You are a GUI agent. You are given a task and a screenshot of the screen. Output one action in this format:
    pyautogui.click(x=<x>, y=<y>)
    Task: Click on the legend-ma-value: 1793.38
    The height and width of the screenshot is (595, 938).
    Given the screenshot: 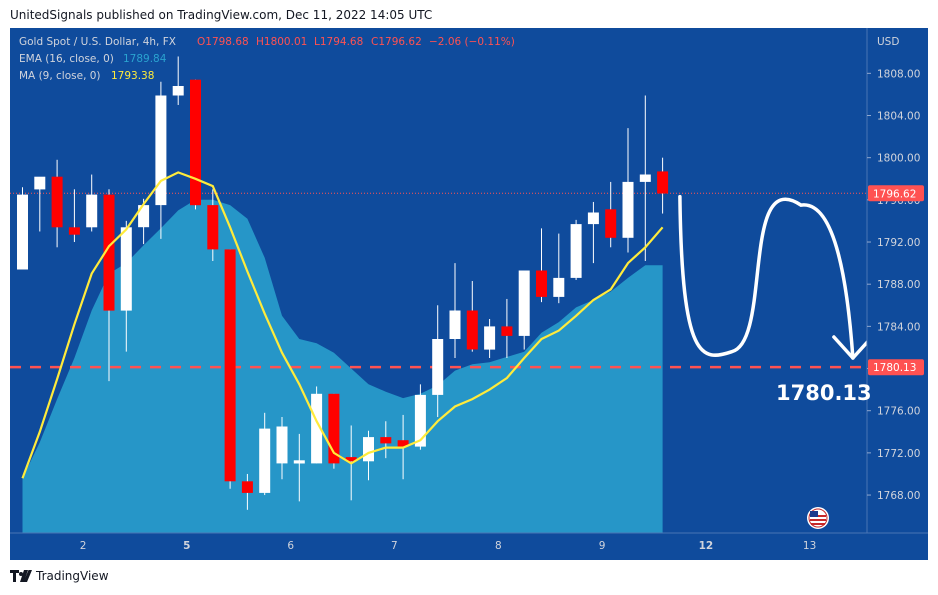 What is the action you would take?
    pyautogui.click(x=132, y=76)
    